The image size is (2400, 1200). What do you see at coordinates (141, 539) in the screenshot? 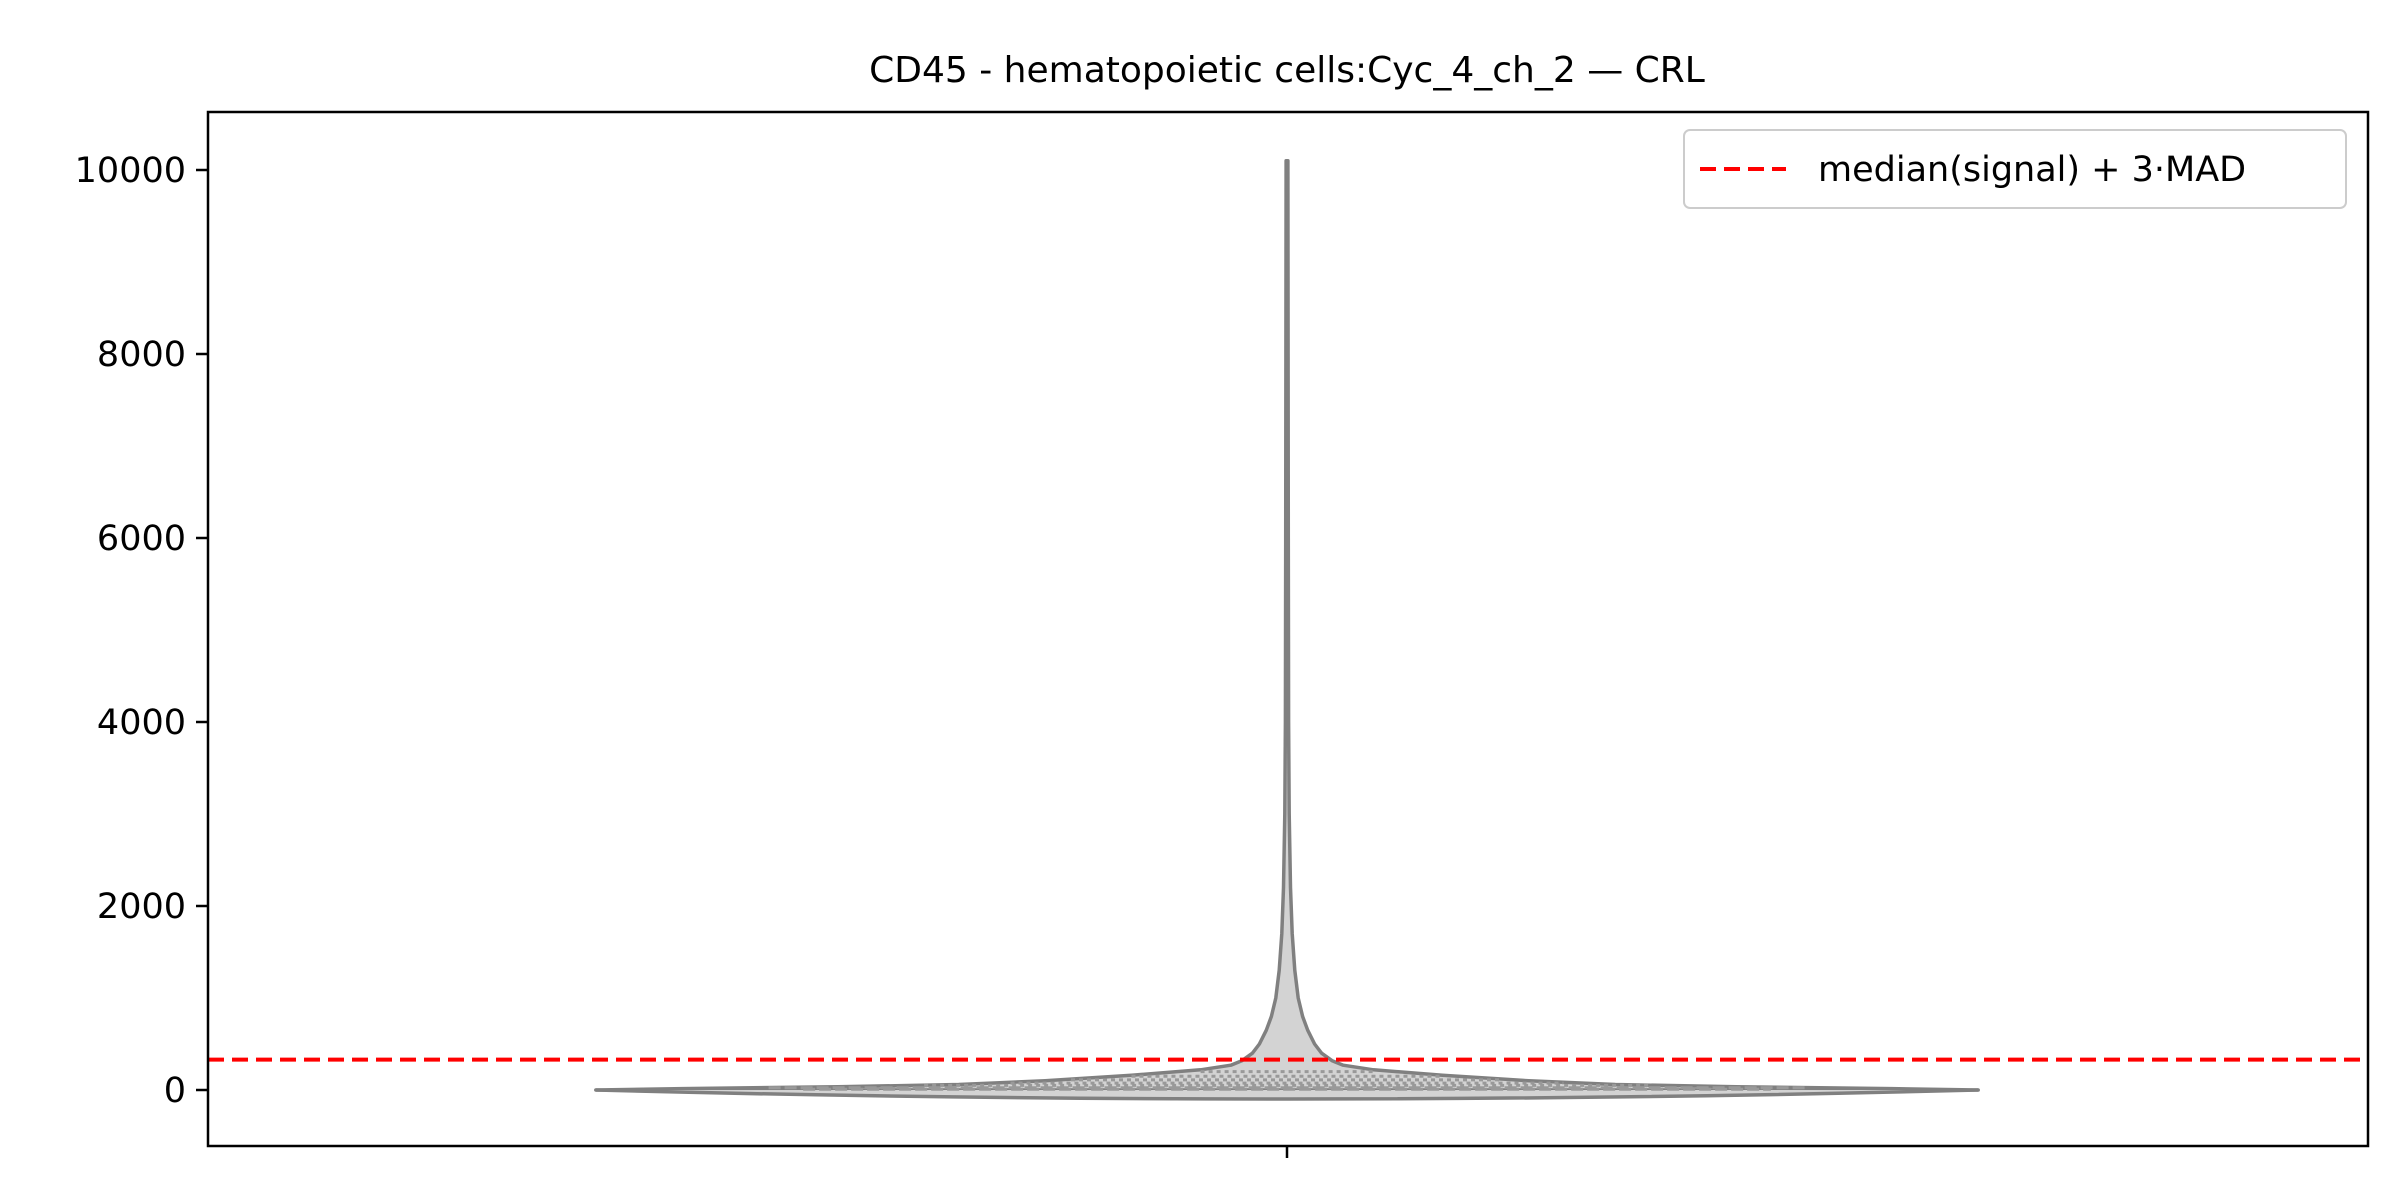
I see `y-tick-label: 6000` at bounding box center [141, 539].